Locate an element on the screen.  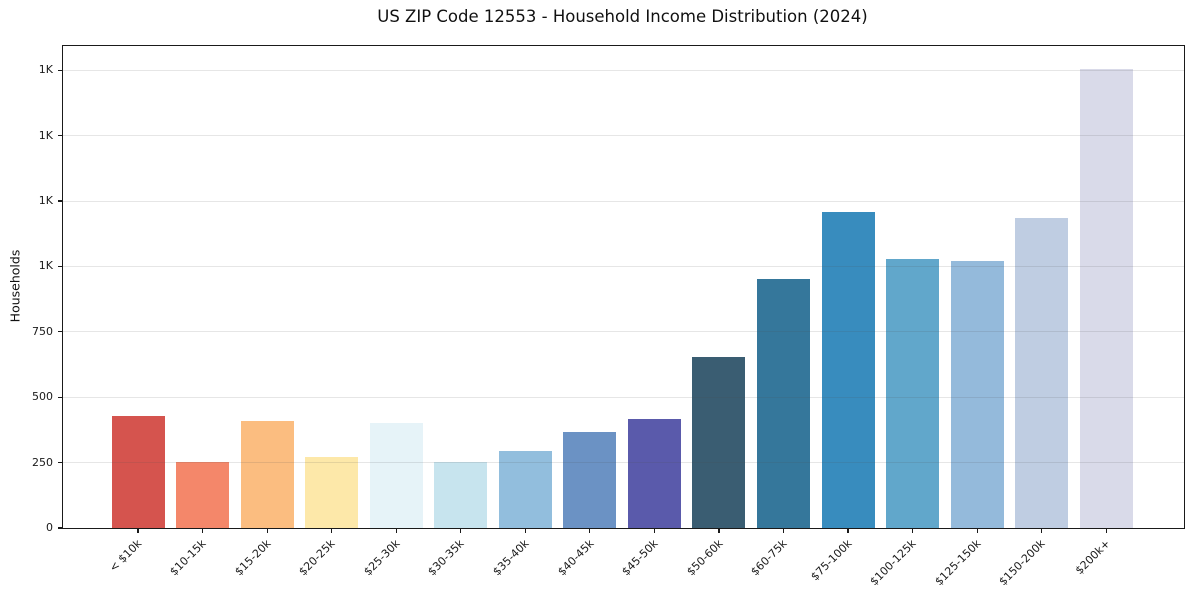
y-tick-label: 250 is located at coordinates (42, 462).